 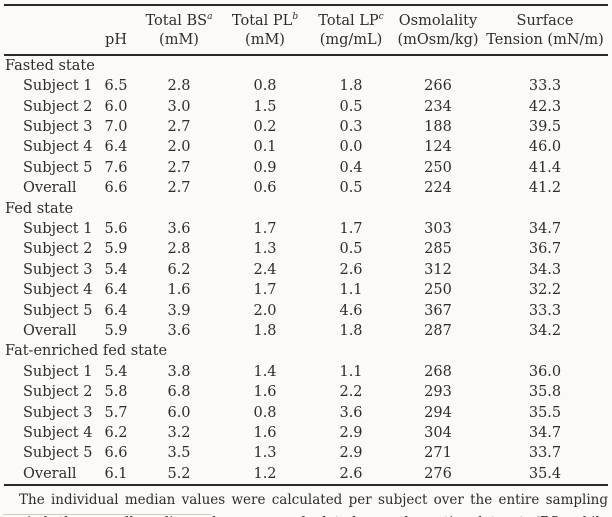 What do you see at coordinates (179, 86) in the screenshot?
I see `cell-value: 2.8` at bounding box center [179, 86].